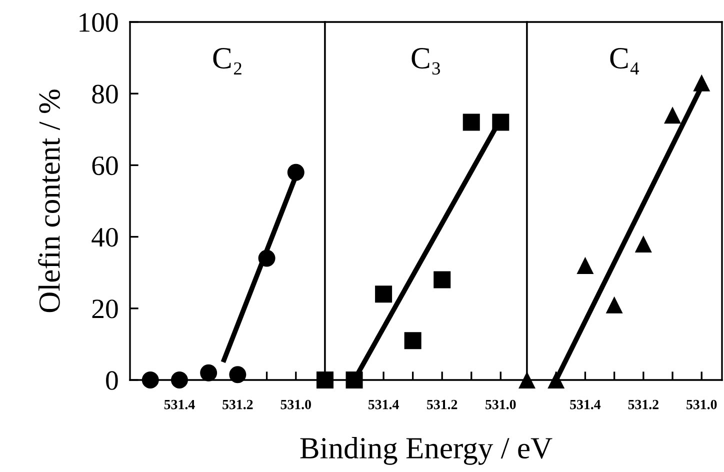  I want to click on y-tick-label: 100, so click(99, 22).